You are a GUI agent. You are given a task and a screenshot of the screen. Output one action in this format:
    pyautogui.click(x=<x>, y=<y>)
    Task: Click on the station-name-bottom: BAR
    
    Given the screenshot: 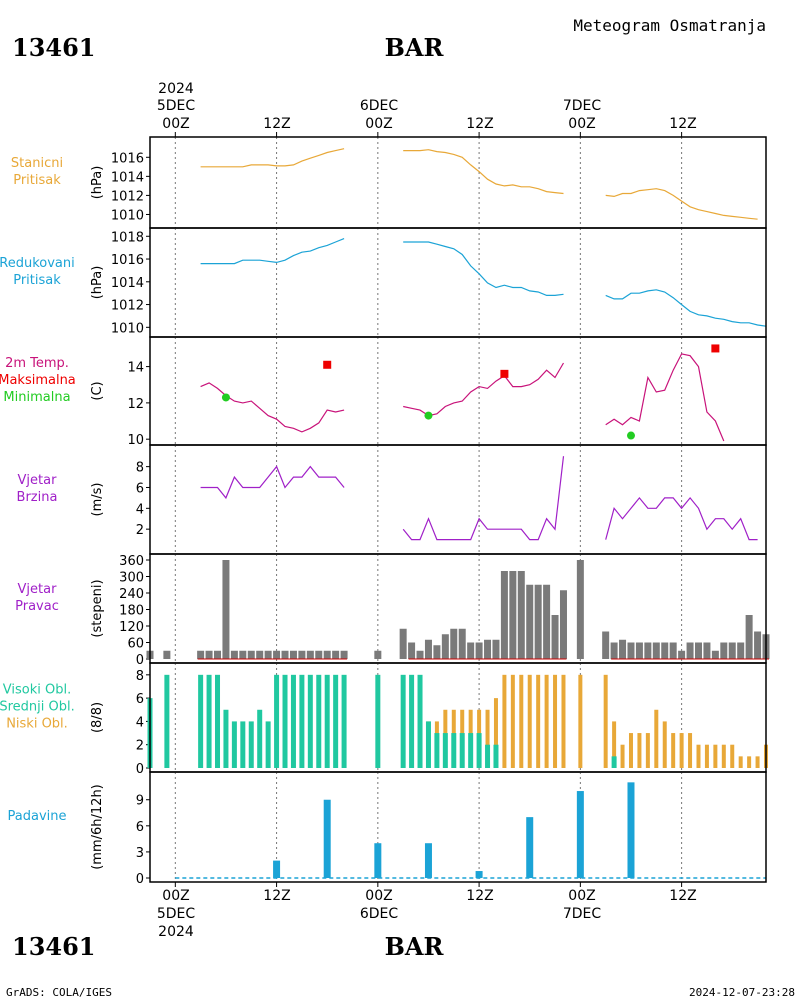 What is the action you would take?
    pyautogui.click(x=415, y=946)
    